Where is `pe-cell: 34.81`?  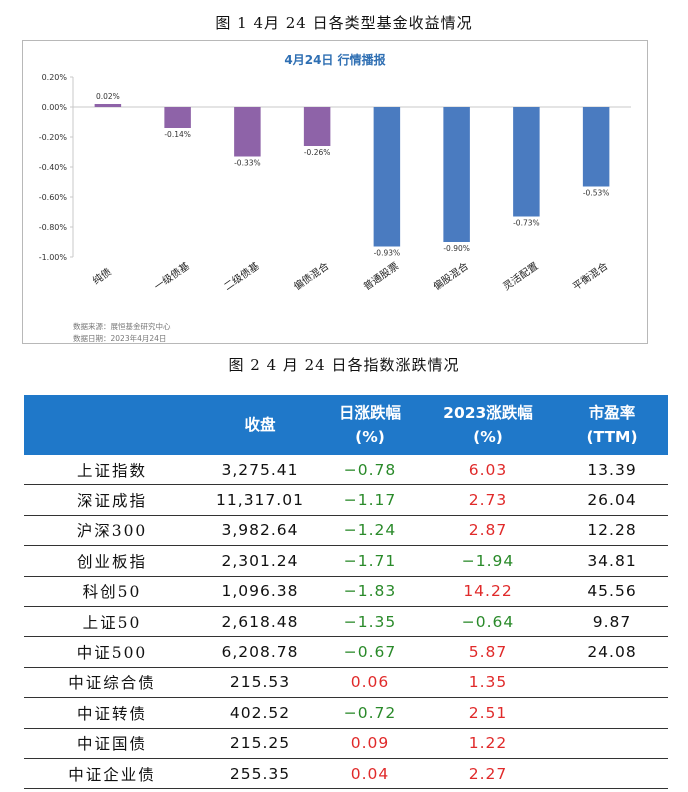 pe-cell: 34.81 is located at coordinates (612, 561).